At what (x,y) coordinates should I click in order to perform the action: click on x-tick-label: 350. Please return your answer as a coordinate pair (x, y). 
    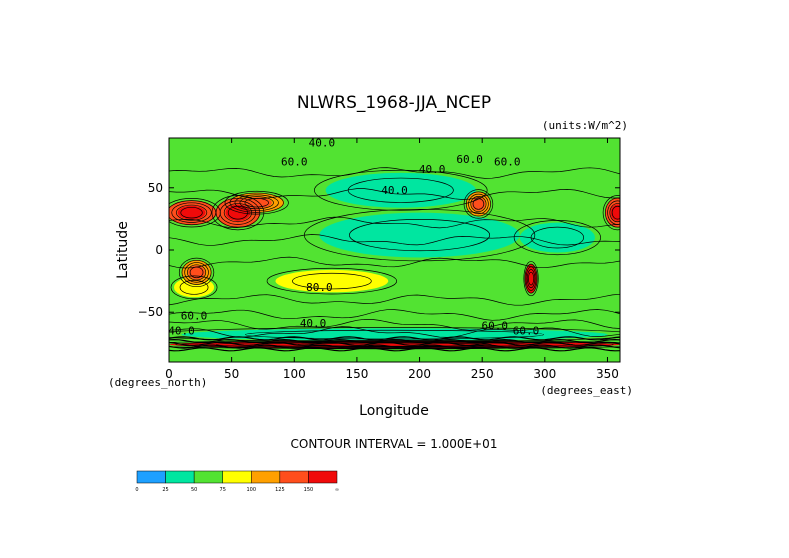
    Looking at the image, I should click on (607, 374).